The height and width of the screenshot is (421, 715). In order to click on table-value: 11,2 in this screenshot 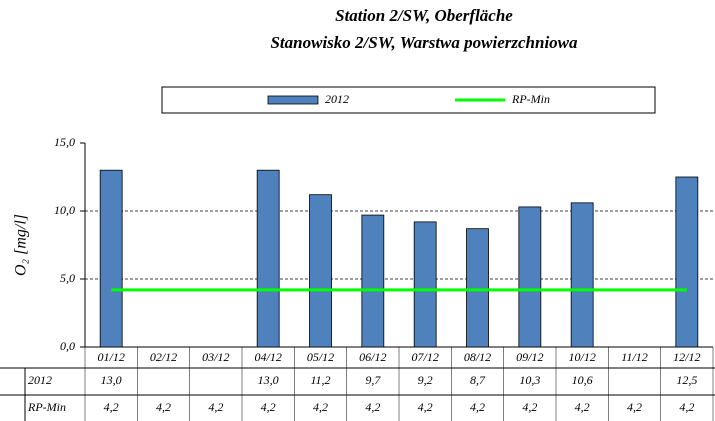, I will do `click(320, 380)`.